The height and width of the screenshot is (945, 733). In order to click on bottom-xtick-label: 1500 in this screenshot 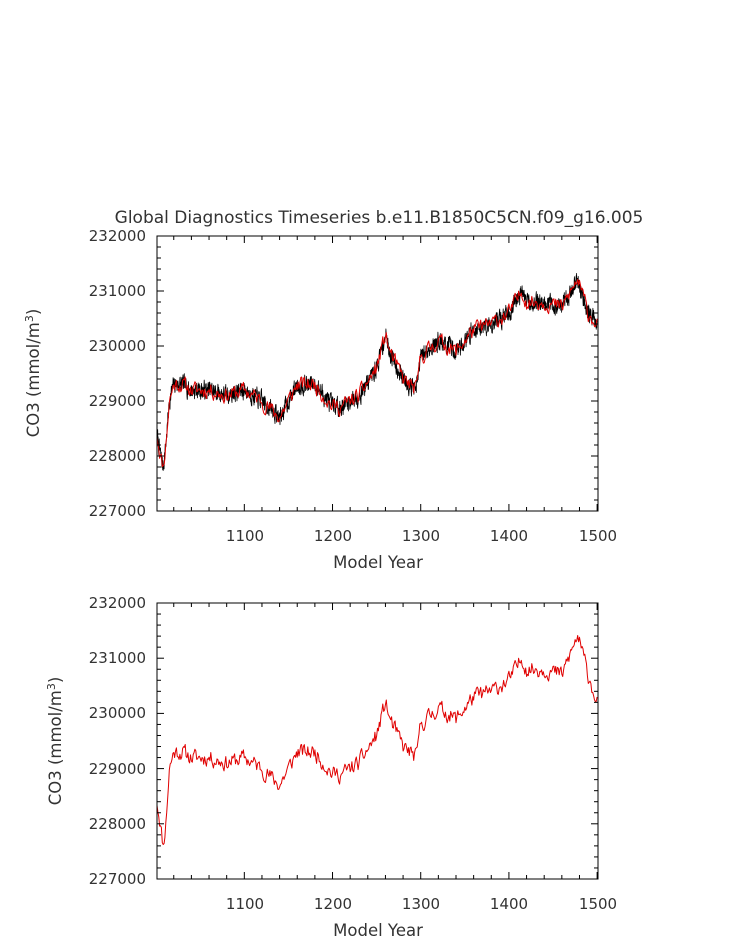, I will do `click(598, 904)`.